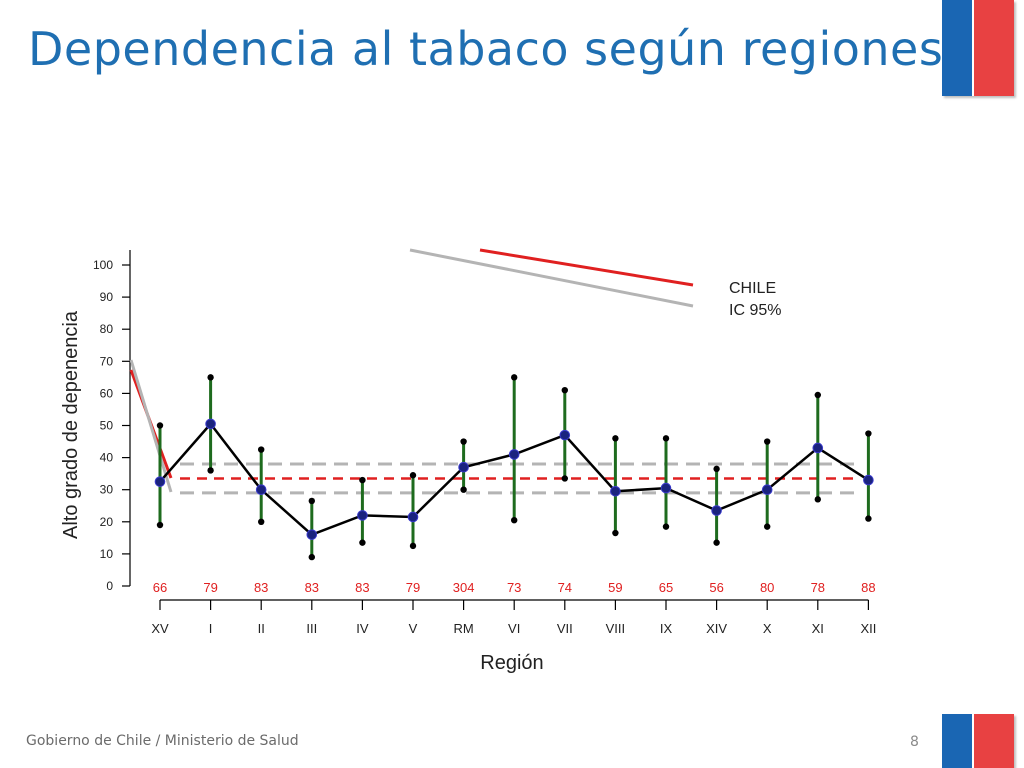 The height and width of the screenshot is (768, 1024). What do you see at coordinates (103, 265) in the screenshot?
I see `y-tick-label: 100` at bounding box center [103, 265].